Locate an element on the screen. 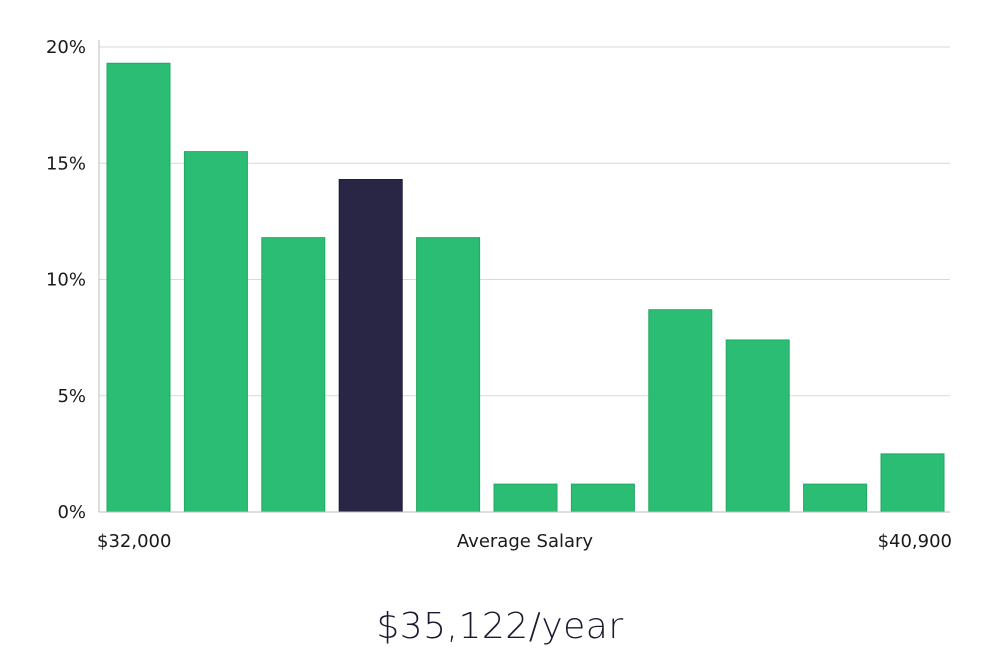  y-tick-label: 10% is located at coordinates (66, 280).